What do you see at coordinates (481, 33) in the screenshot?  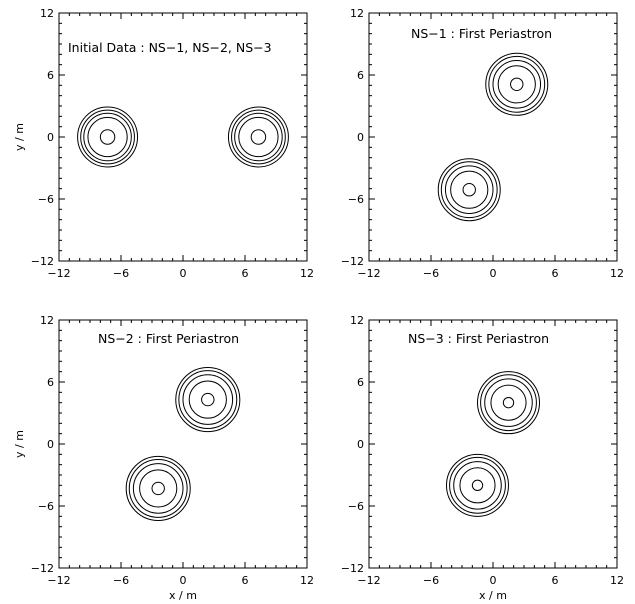 I see `panel-title: NS−1 : First Periastron` at bounding box center [481, 33].